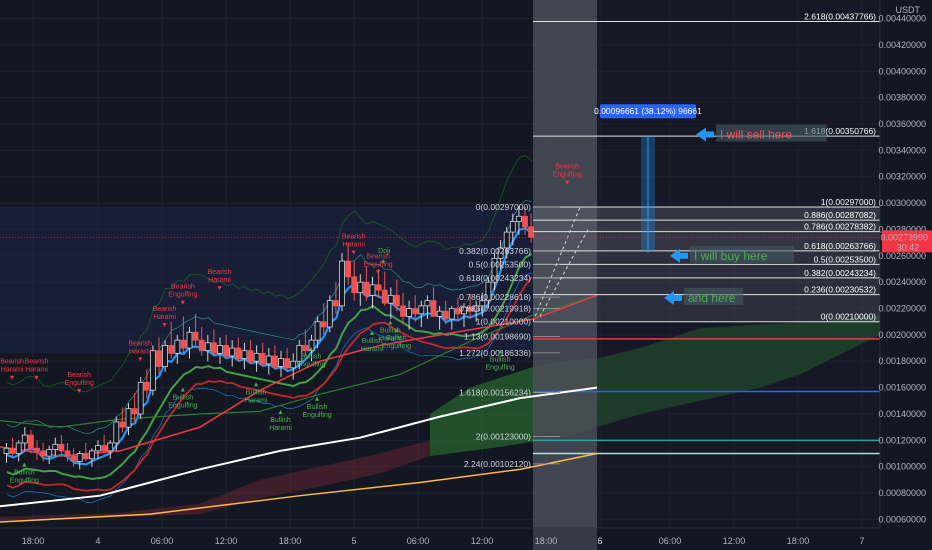 This screenshot has width=932, height=550. Describe the element at coordinates (704, 296) in the screenshot. I see `note-and-here: and here` at that location.